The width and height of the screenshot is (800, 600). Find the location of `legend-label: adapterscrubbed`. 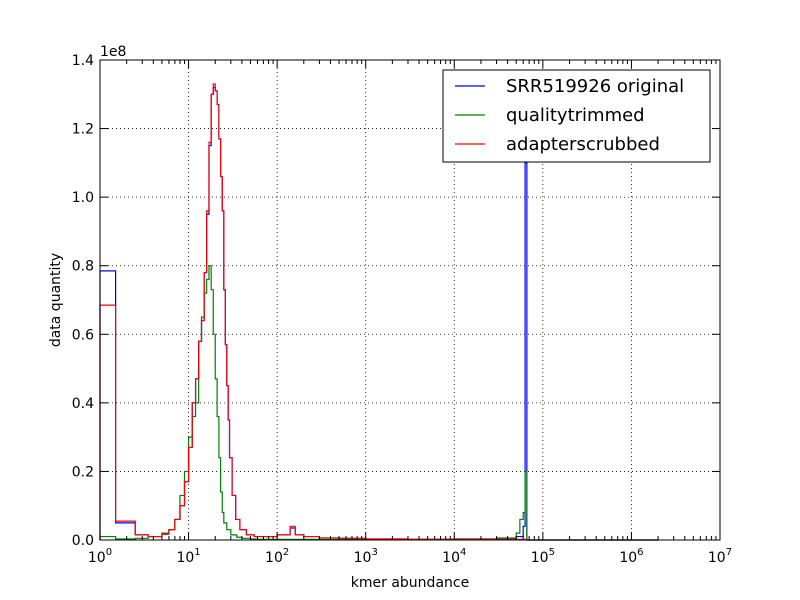

legend-label: adapterscrubbed is located at coordinates (583, 144).